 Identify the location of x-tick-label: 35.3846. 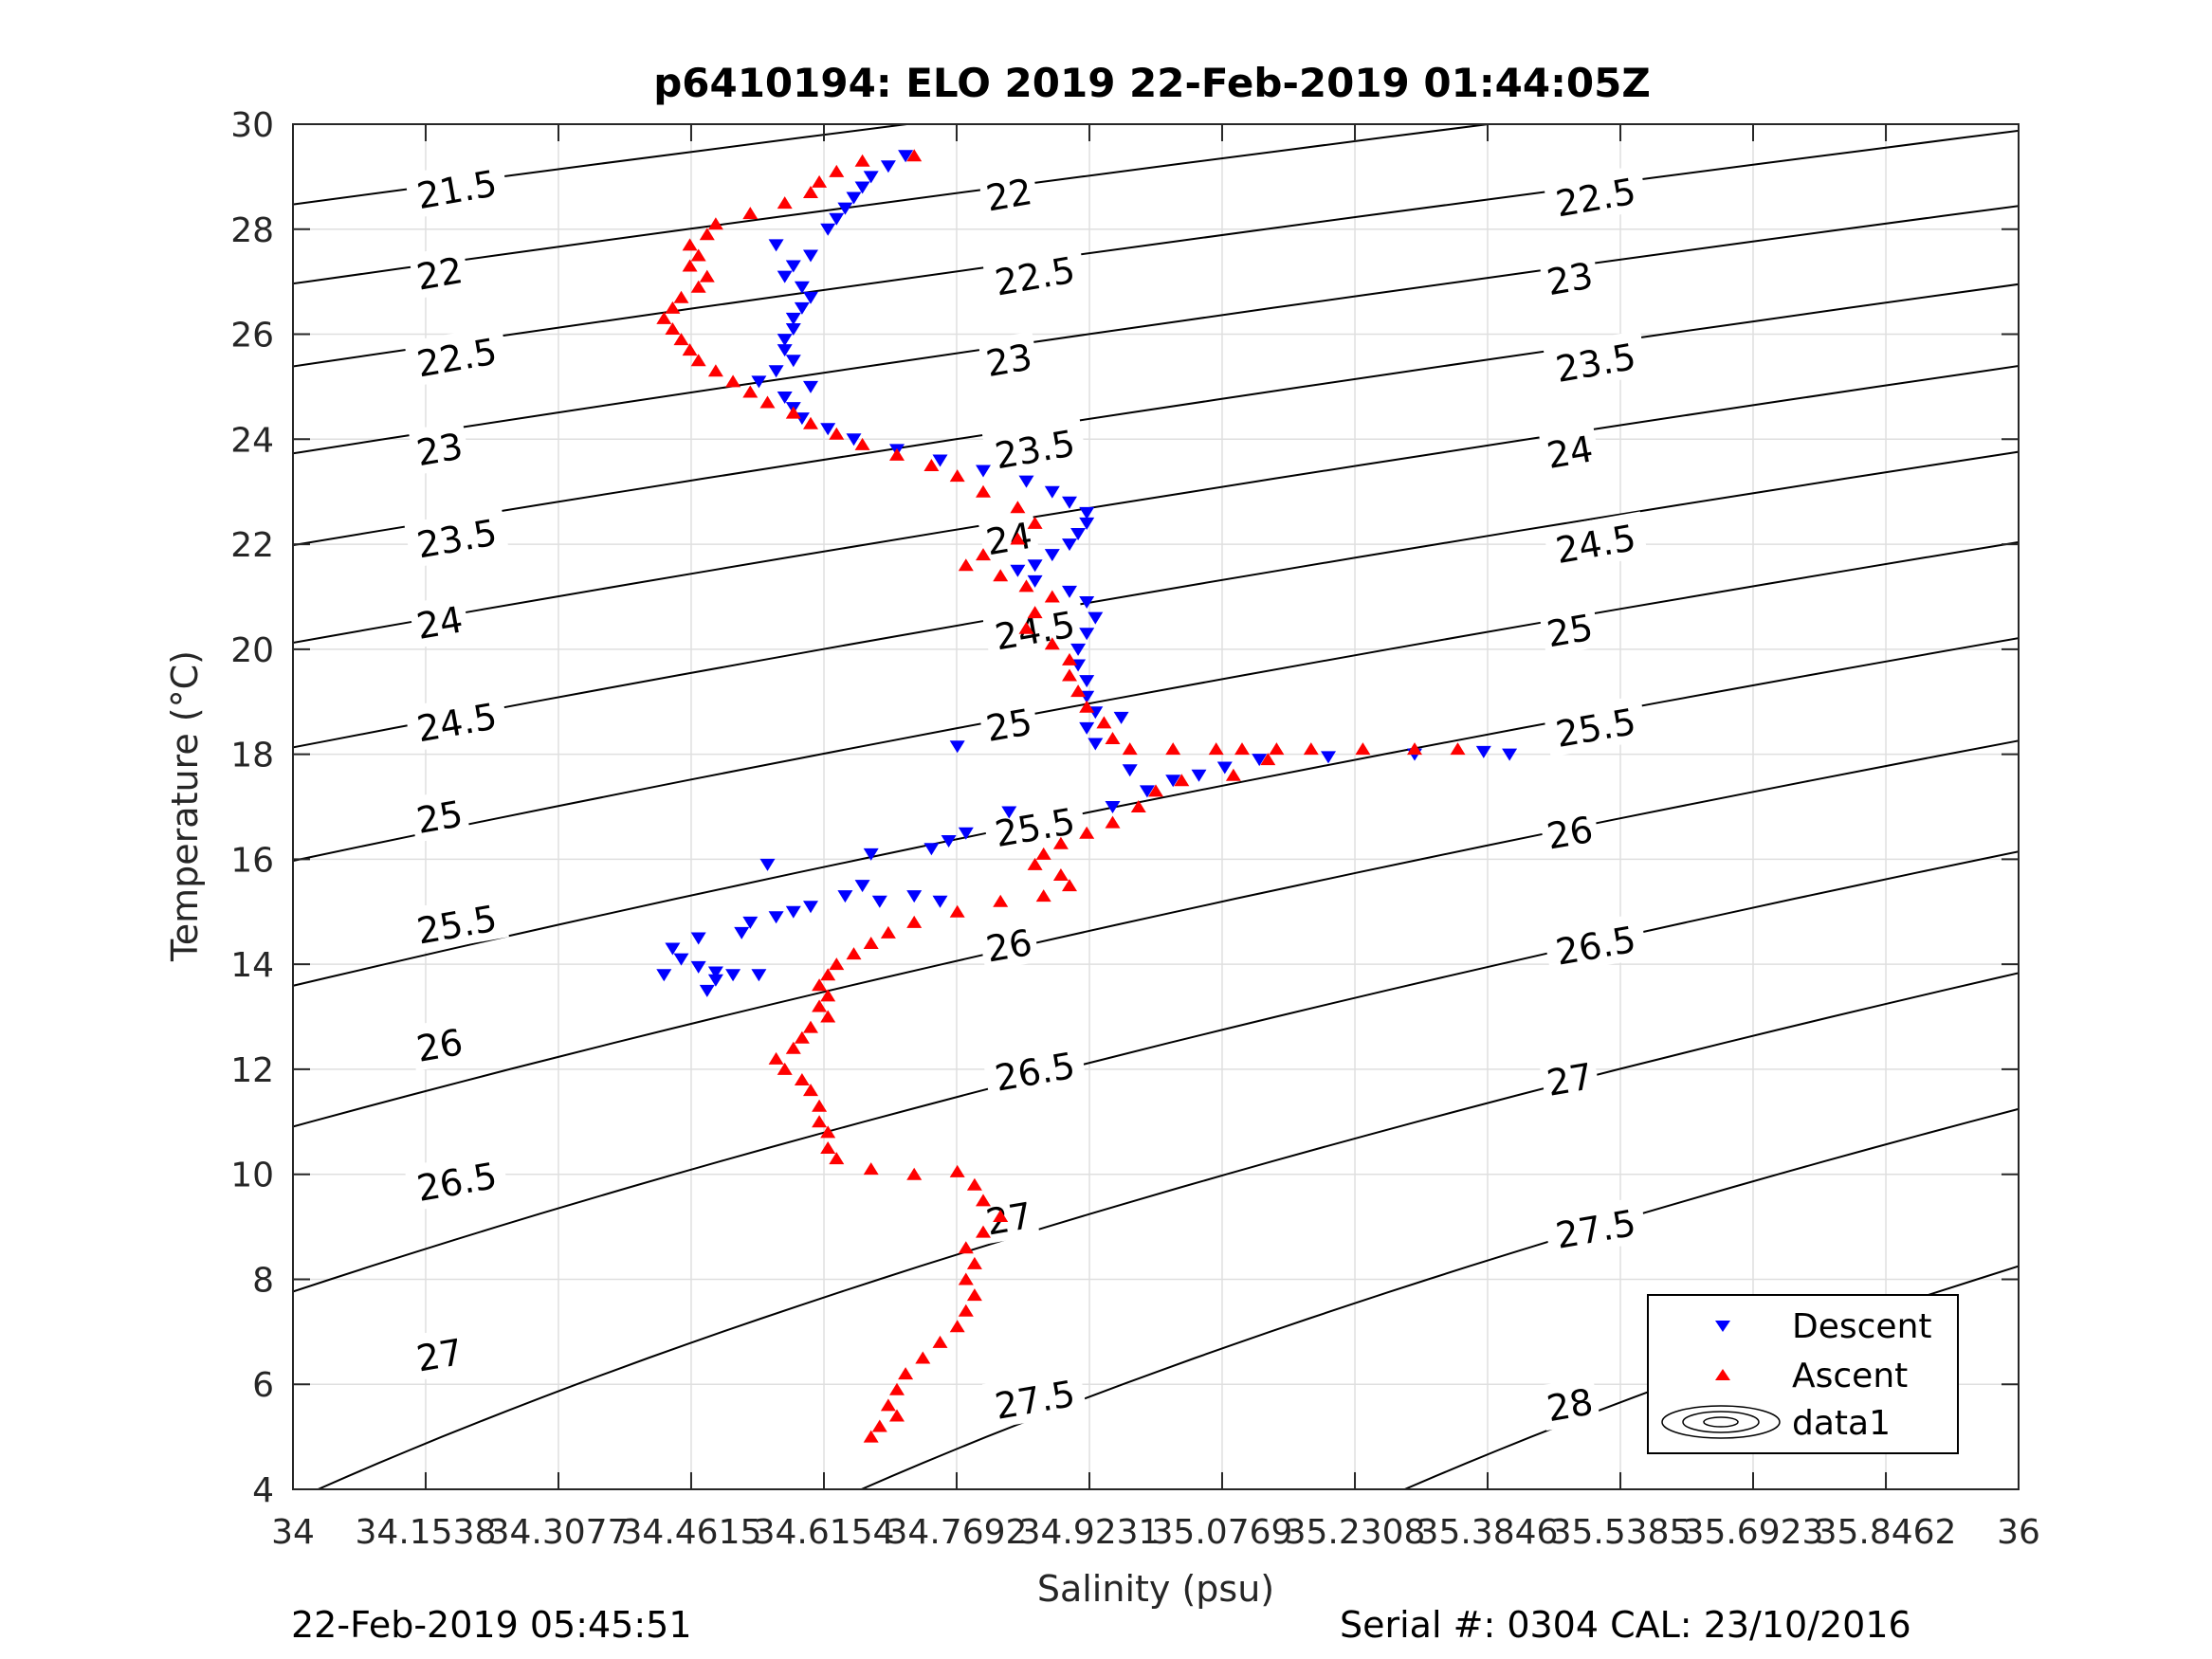
(1488, 1532).